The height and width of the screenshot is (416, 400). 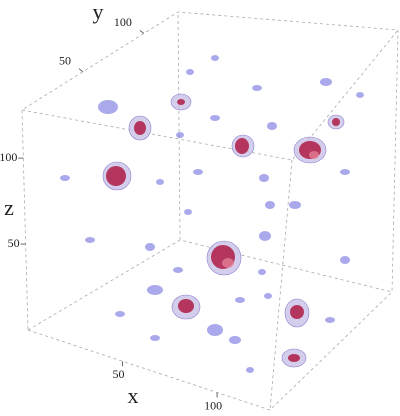 I want to click on z-axis-label: z, so click(x=9, y=207).